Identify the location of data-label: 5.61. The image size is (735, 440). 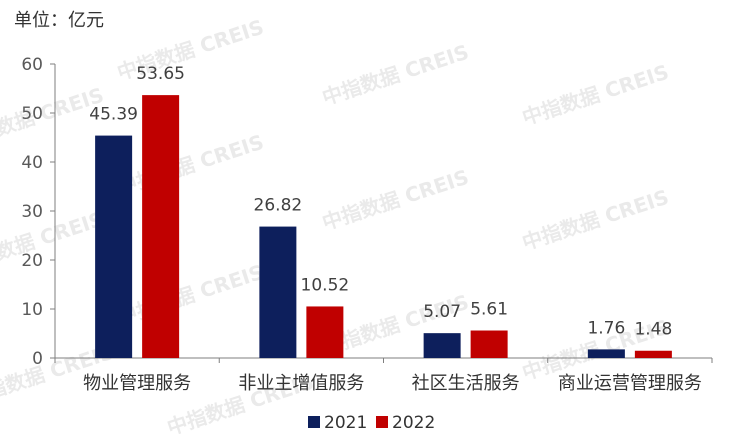
(489, 310).